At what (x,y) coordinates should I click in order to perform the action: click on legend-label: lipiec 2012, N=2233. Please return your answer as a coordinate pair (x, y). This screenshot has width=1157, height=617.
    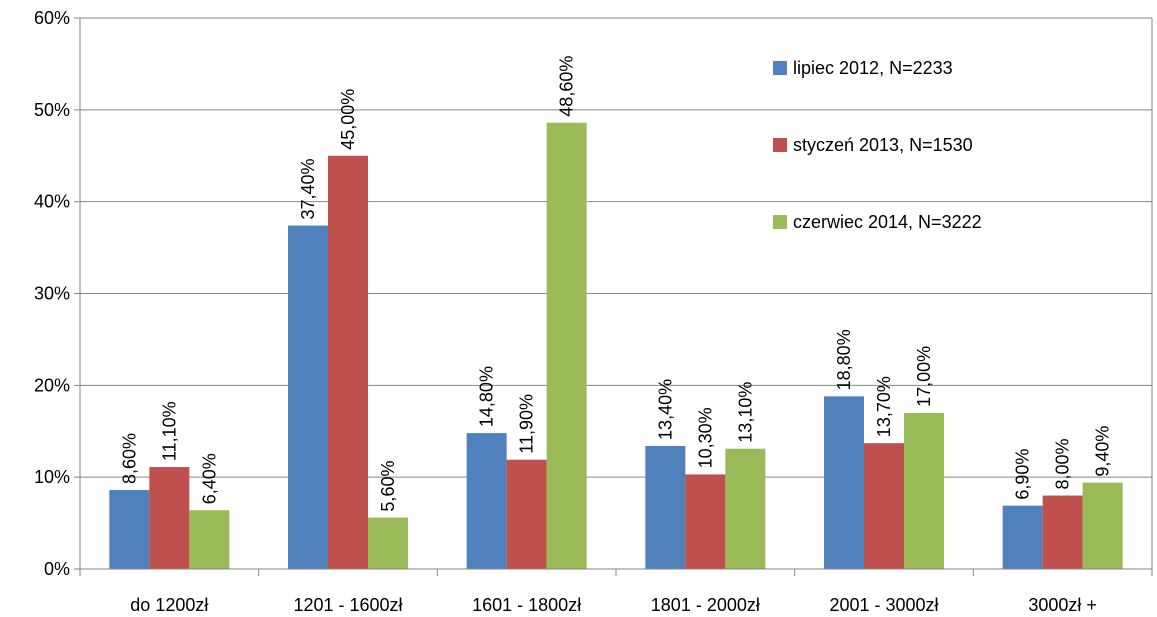
    Looking at the image, I should click on (873, 68).